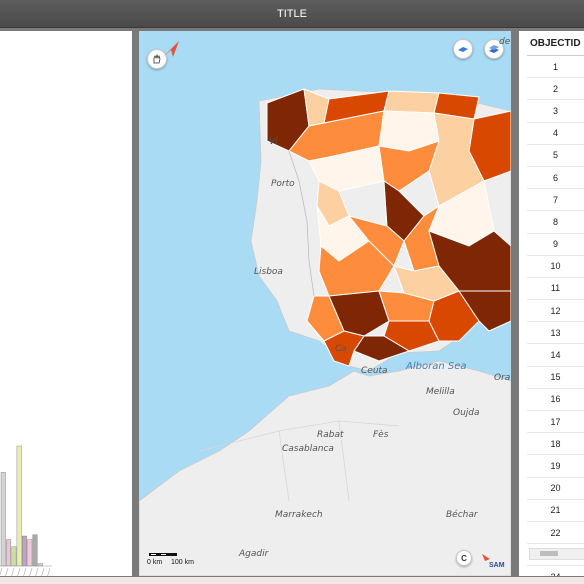 The height and width of the screenshot is (584, 584). I want to click on table-row: 1, so click(555, 67).